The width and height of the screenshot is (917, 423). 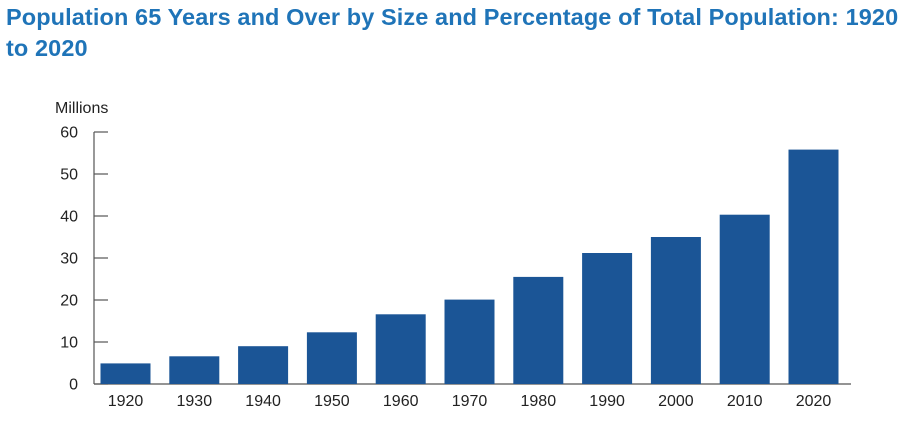 I want to click on y-tick-label: 10, so click(x=69, y=343).